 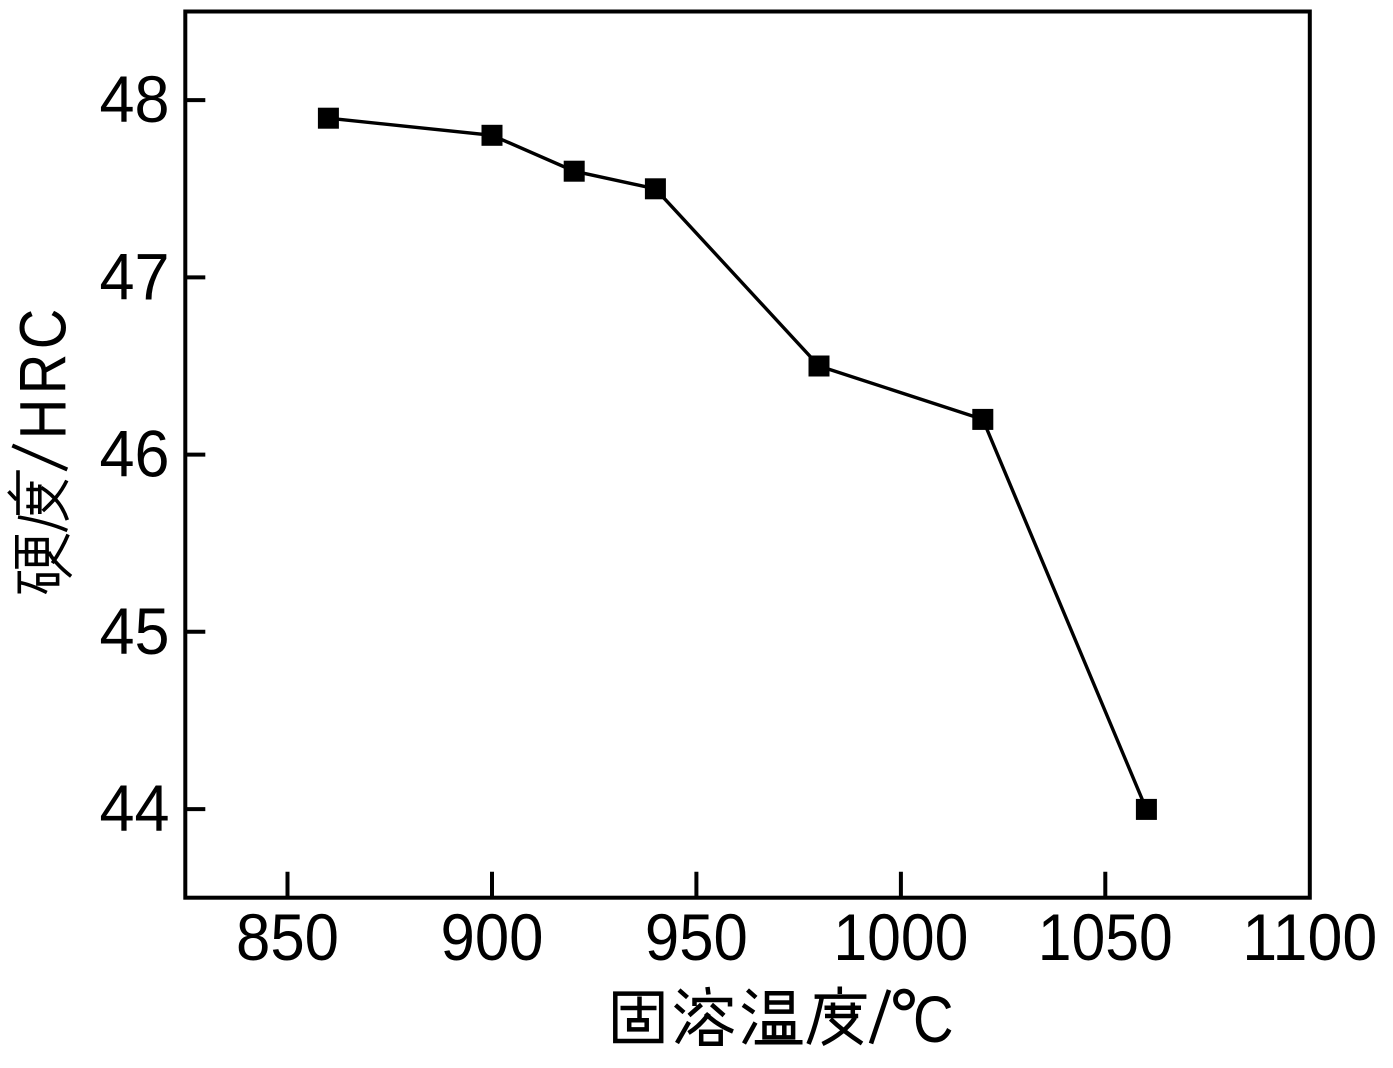 I want to click on svg-text: 900, so click(x=492, y=937).